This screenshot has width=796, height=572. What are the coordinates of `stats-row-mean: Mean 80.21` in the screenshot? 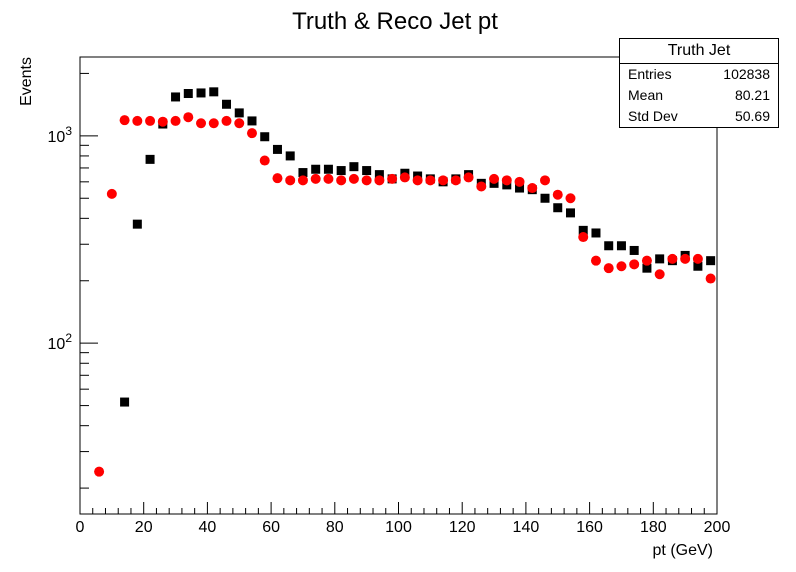 It's located at (699, 95).